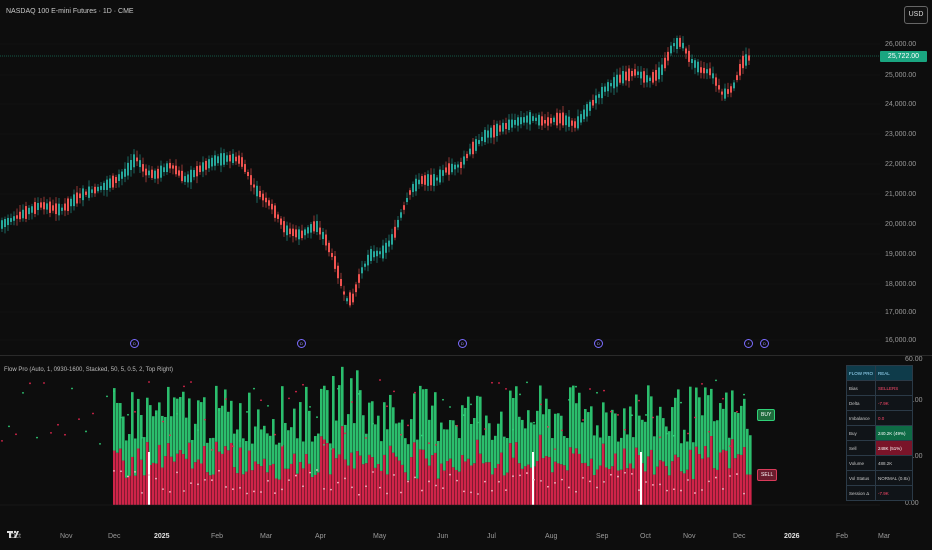 The width and height of the screenshot is (932, 550). What do you see at coordinates (901, 254) in the screenshot?
I see `price-tick-label: 19,000.00` at bounding box center [901, 254].